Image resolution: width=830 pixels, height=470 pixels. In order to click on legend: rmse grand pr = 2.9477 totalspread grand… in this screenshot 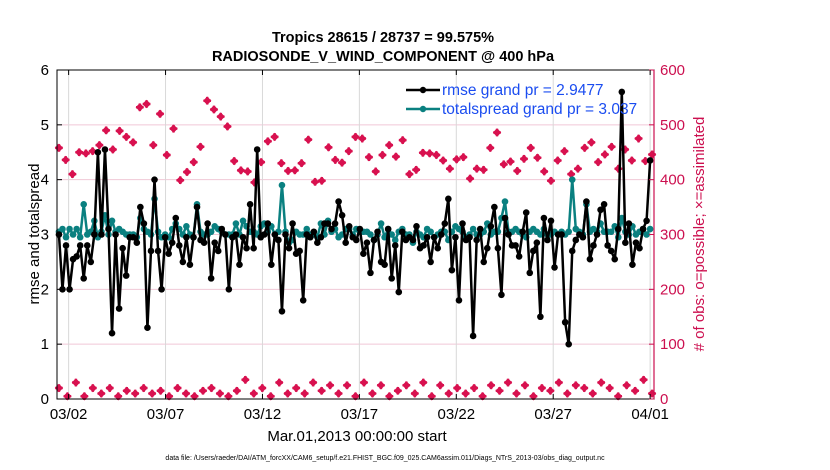, I will do `click(521, 100)`.